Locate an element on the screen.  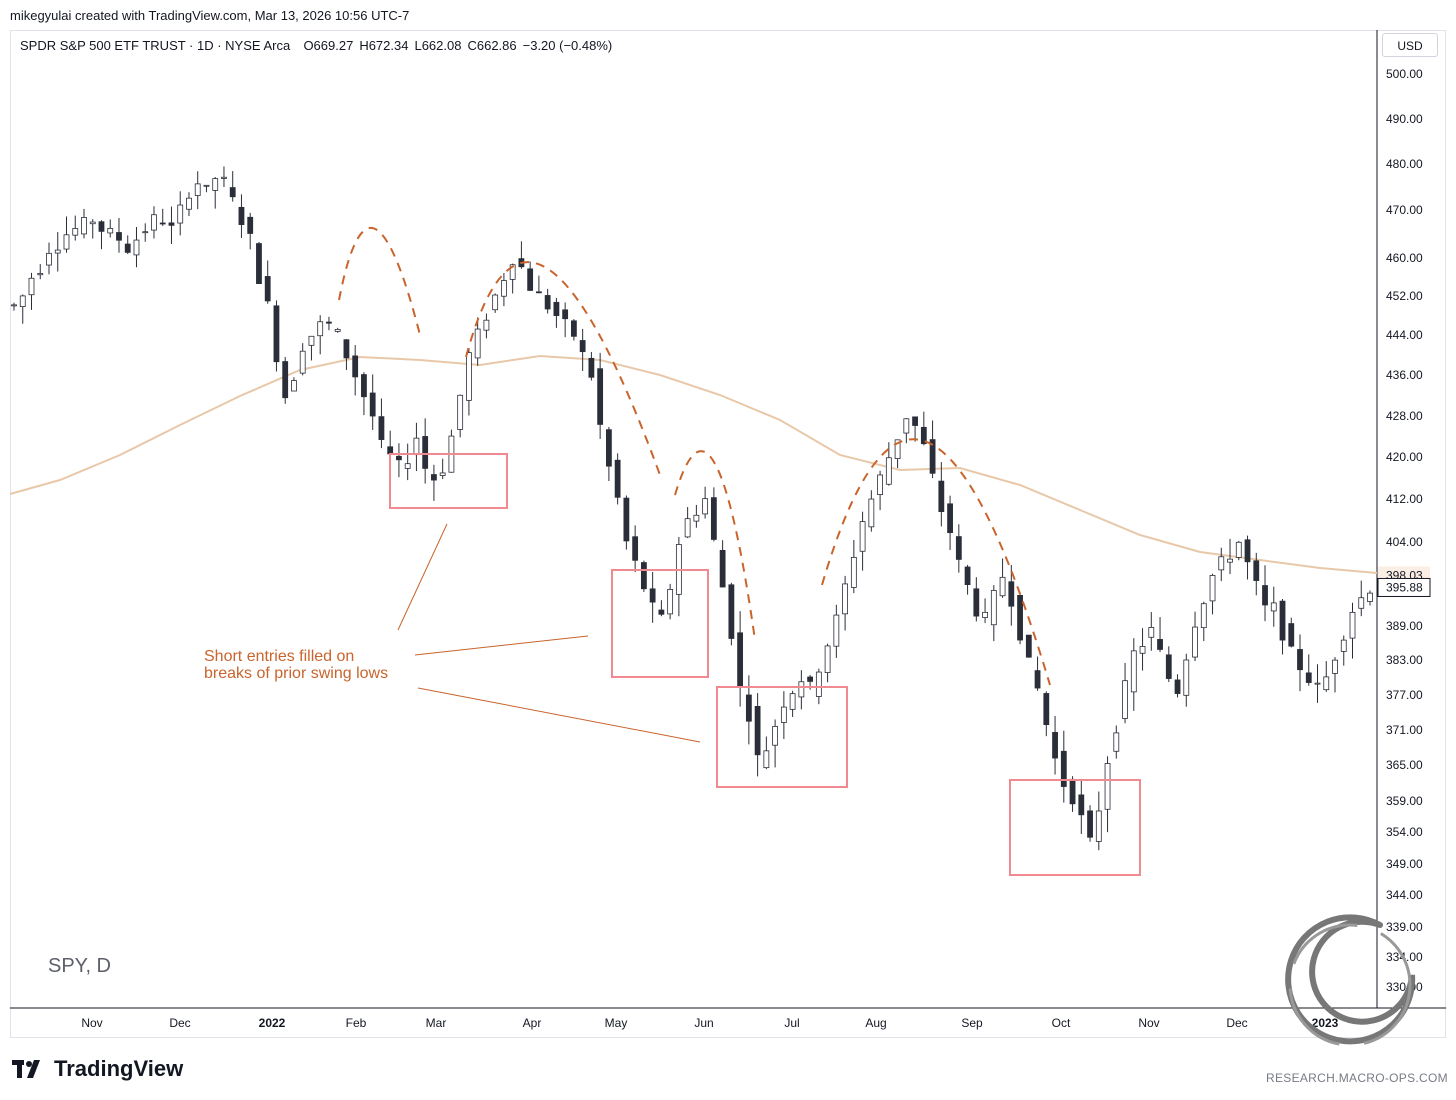
x-tick-label: Sep is located at coordinates (972, 1023).